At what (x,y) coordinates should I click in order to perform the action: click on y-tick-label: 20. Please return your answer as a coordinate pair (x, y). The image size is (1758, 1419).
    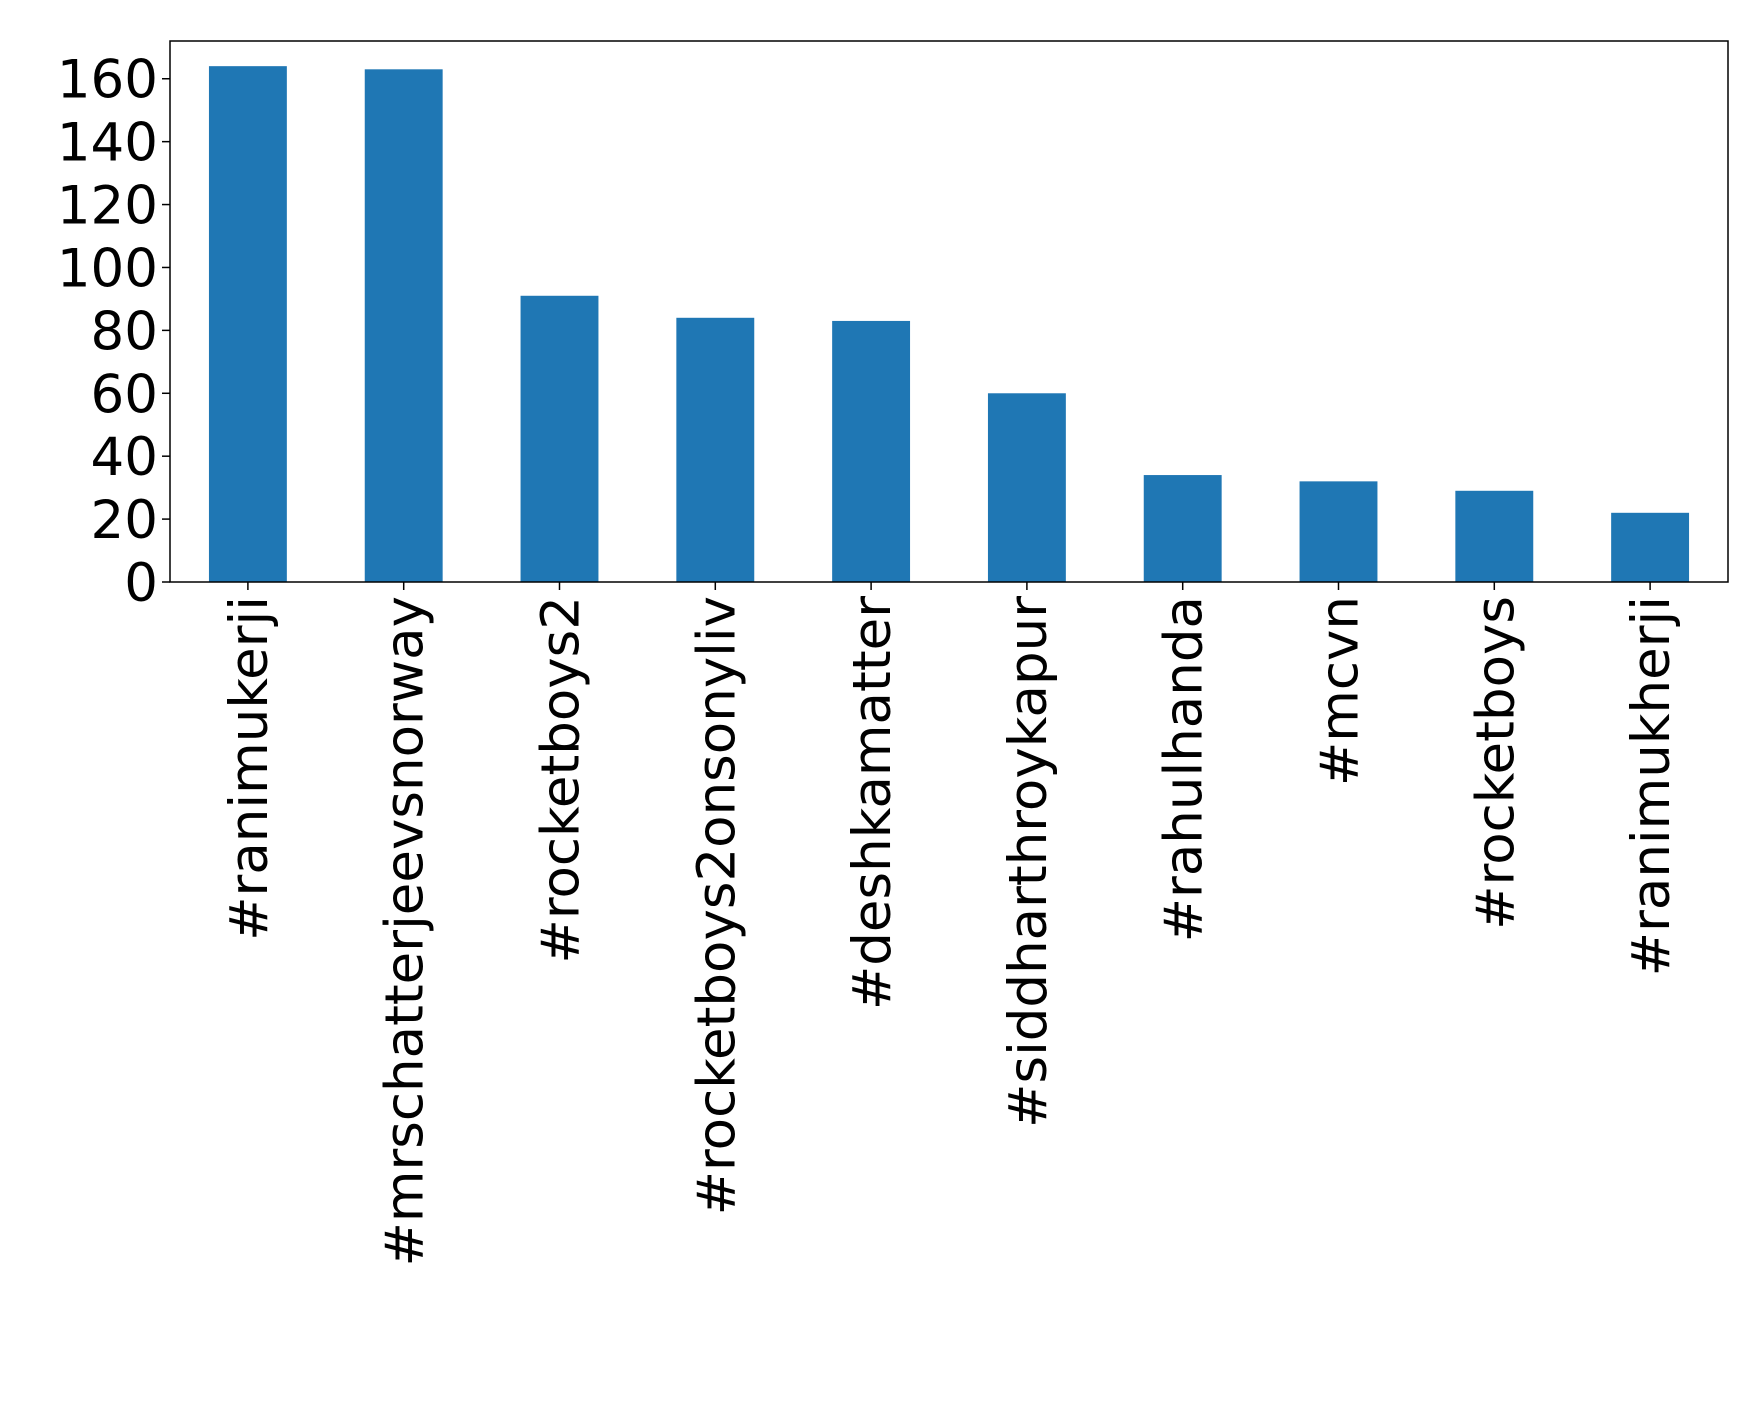
    Looking at the image, I should click on (124, 520).